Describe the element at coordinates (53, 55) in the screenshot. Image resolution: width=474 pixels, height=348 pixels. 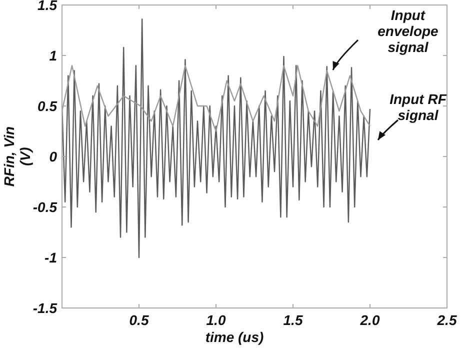
I see `y-tick-label: 1` at that location.